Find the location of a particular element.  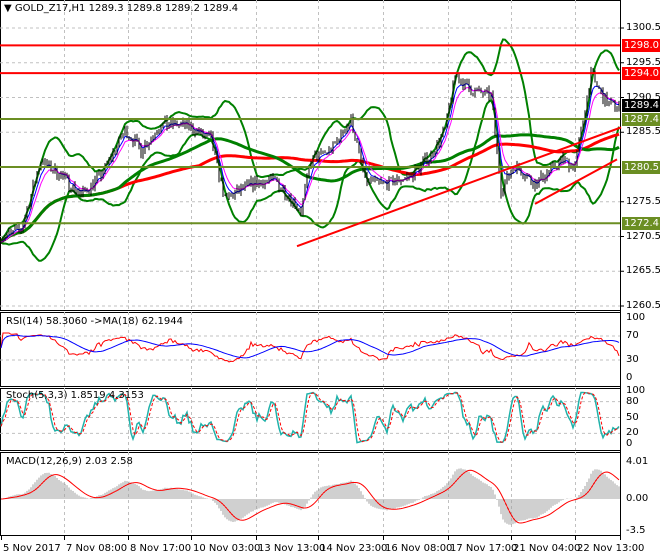

price-label: 1300.5 is located at coordinates (643, 27).